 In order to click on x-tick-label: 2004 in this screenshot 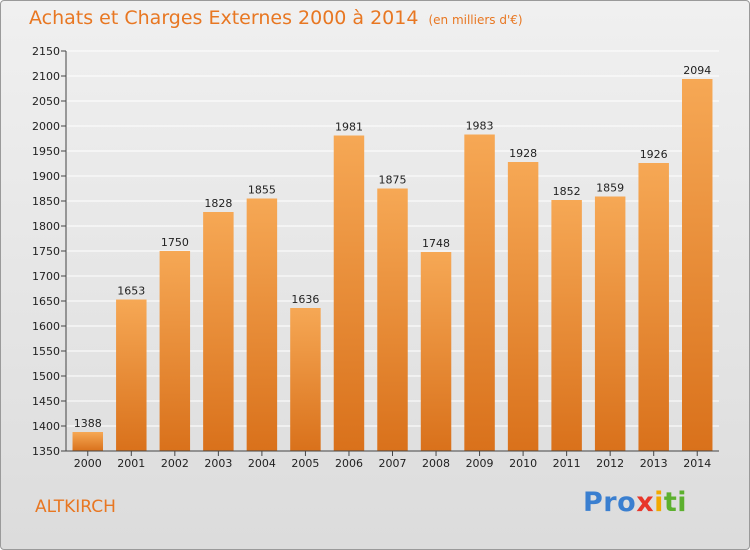, I will do `click(262, 463)`.